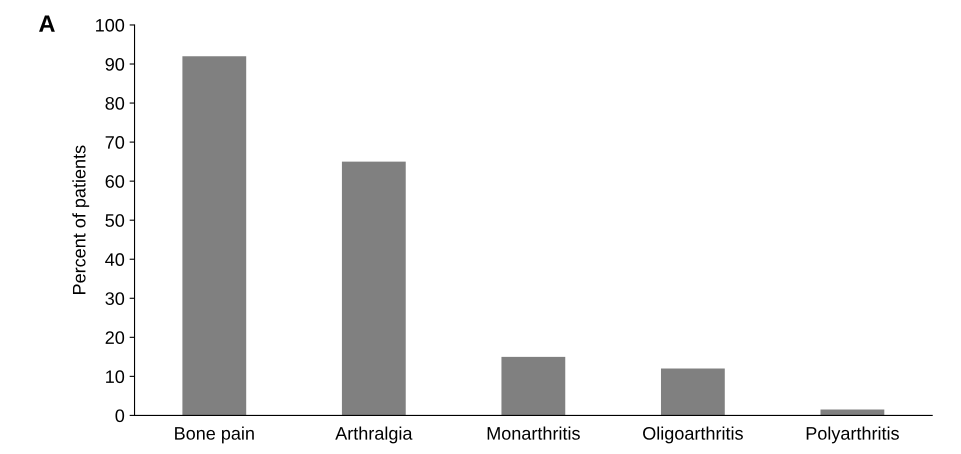 This screenshot has height=454, width=961. I want to click on y-axis-title: Percent of patients, so click(81, 220).